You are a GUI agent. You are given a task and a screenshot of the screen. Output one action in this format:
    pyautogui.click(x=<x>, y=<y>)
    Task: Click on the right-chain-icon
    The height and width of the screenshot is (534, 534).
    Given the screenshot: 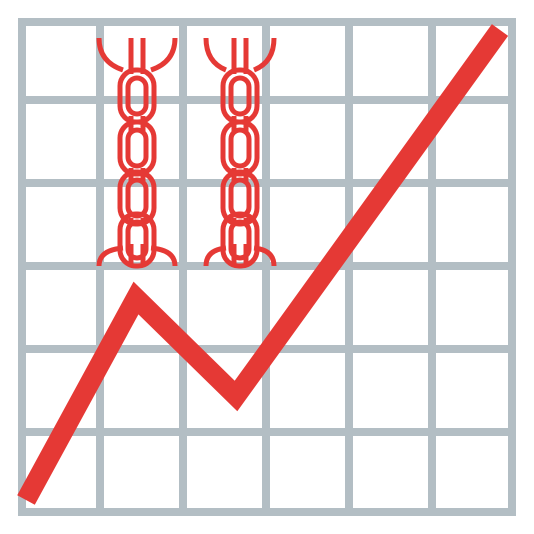 What is the action you would take?
    pyautogui.click(x=240, y=153)
    